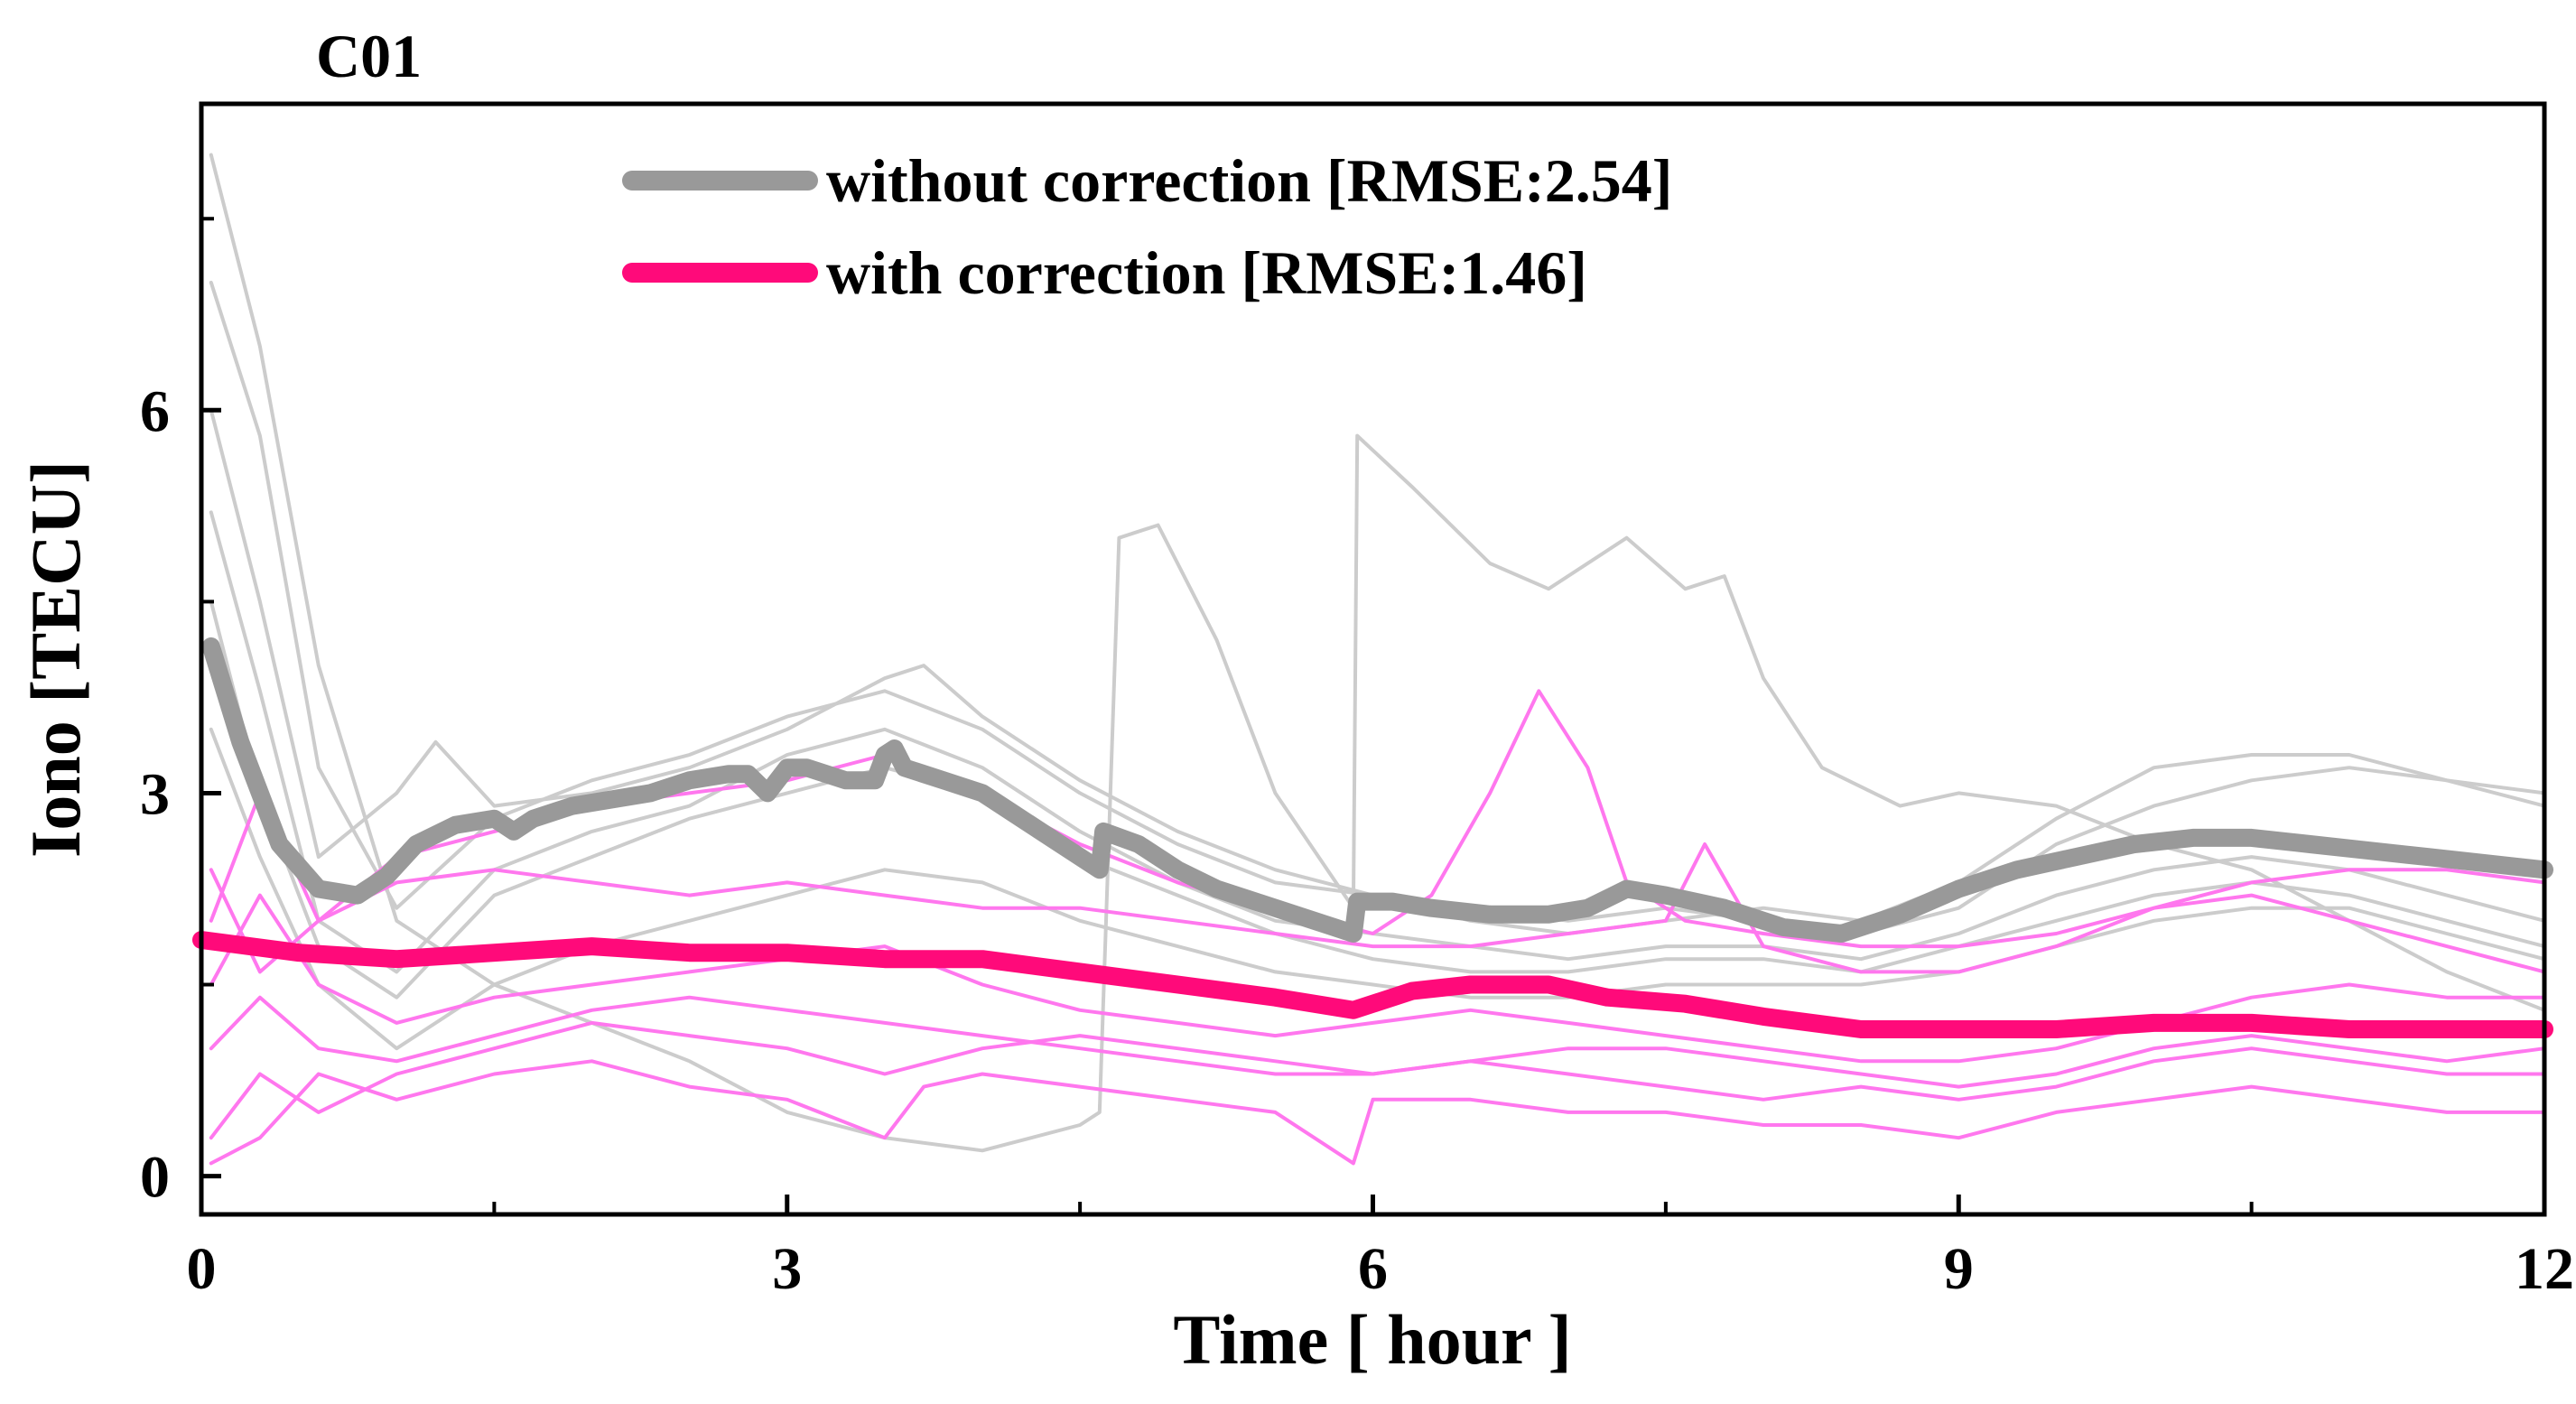 The height and width of the screenshot is (1404, 2576). I want to click on y-axis-title: Iono [TECU], so click(55, 659).